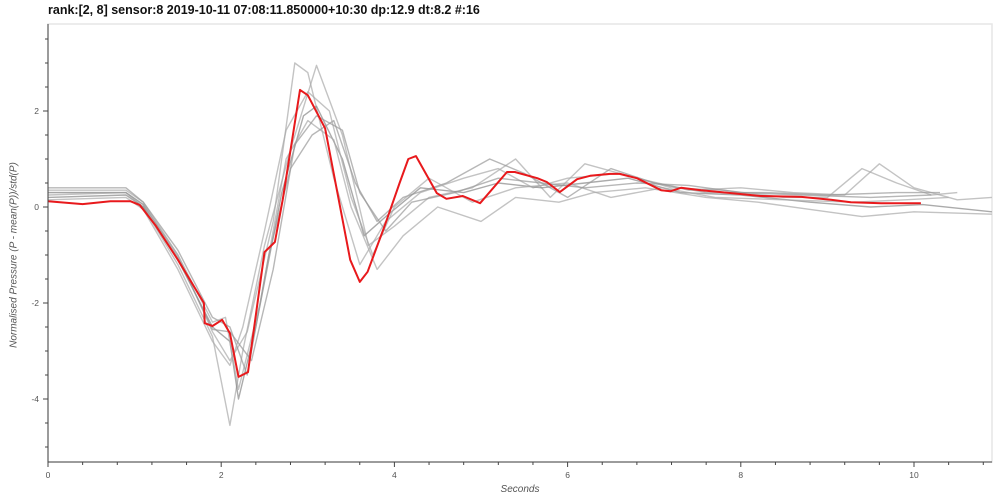  What do you see at coordinates (567, 475) in the screenshot?
I see `x-tick-label: 6` at bounding box center [567, 475].